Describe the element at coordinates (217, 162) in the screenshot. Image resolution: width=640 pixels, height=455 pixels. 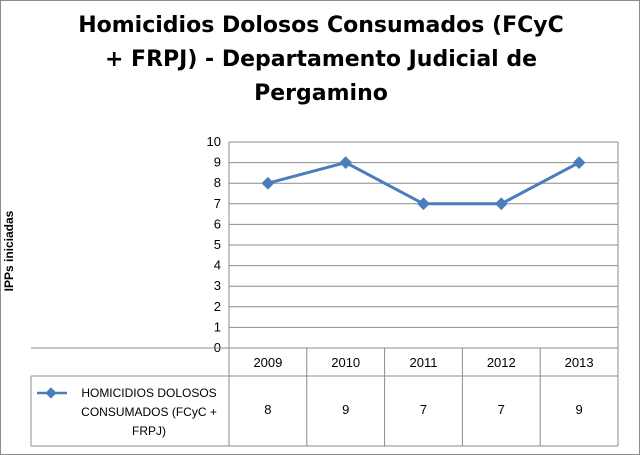
I see `y-tick-label: 9` at that location.